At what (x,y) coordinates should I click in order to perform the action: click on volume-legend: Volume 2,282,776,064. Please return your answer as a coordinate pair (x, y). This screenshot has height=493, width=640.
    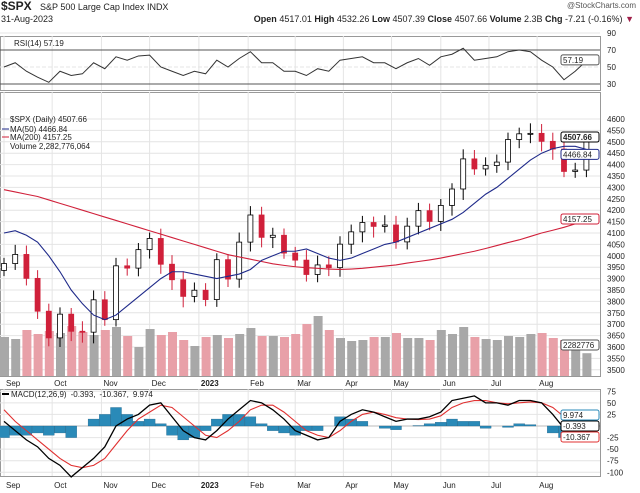
    Looking at the image, I should click on (50, 146).